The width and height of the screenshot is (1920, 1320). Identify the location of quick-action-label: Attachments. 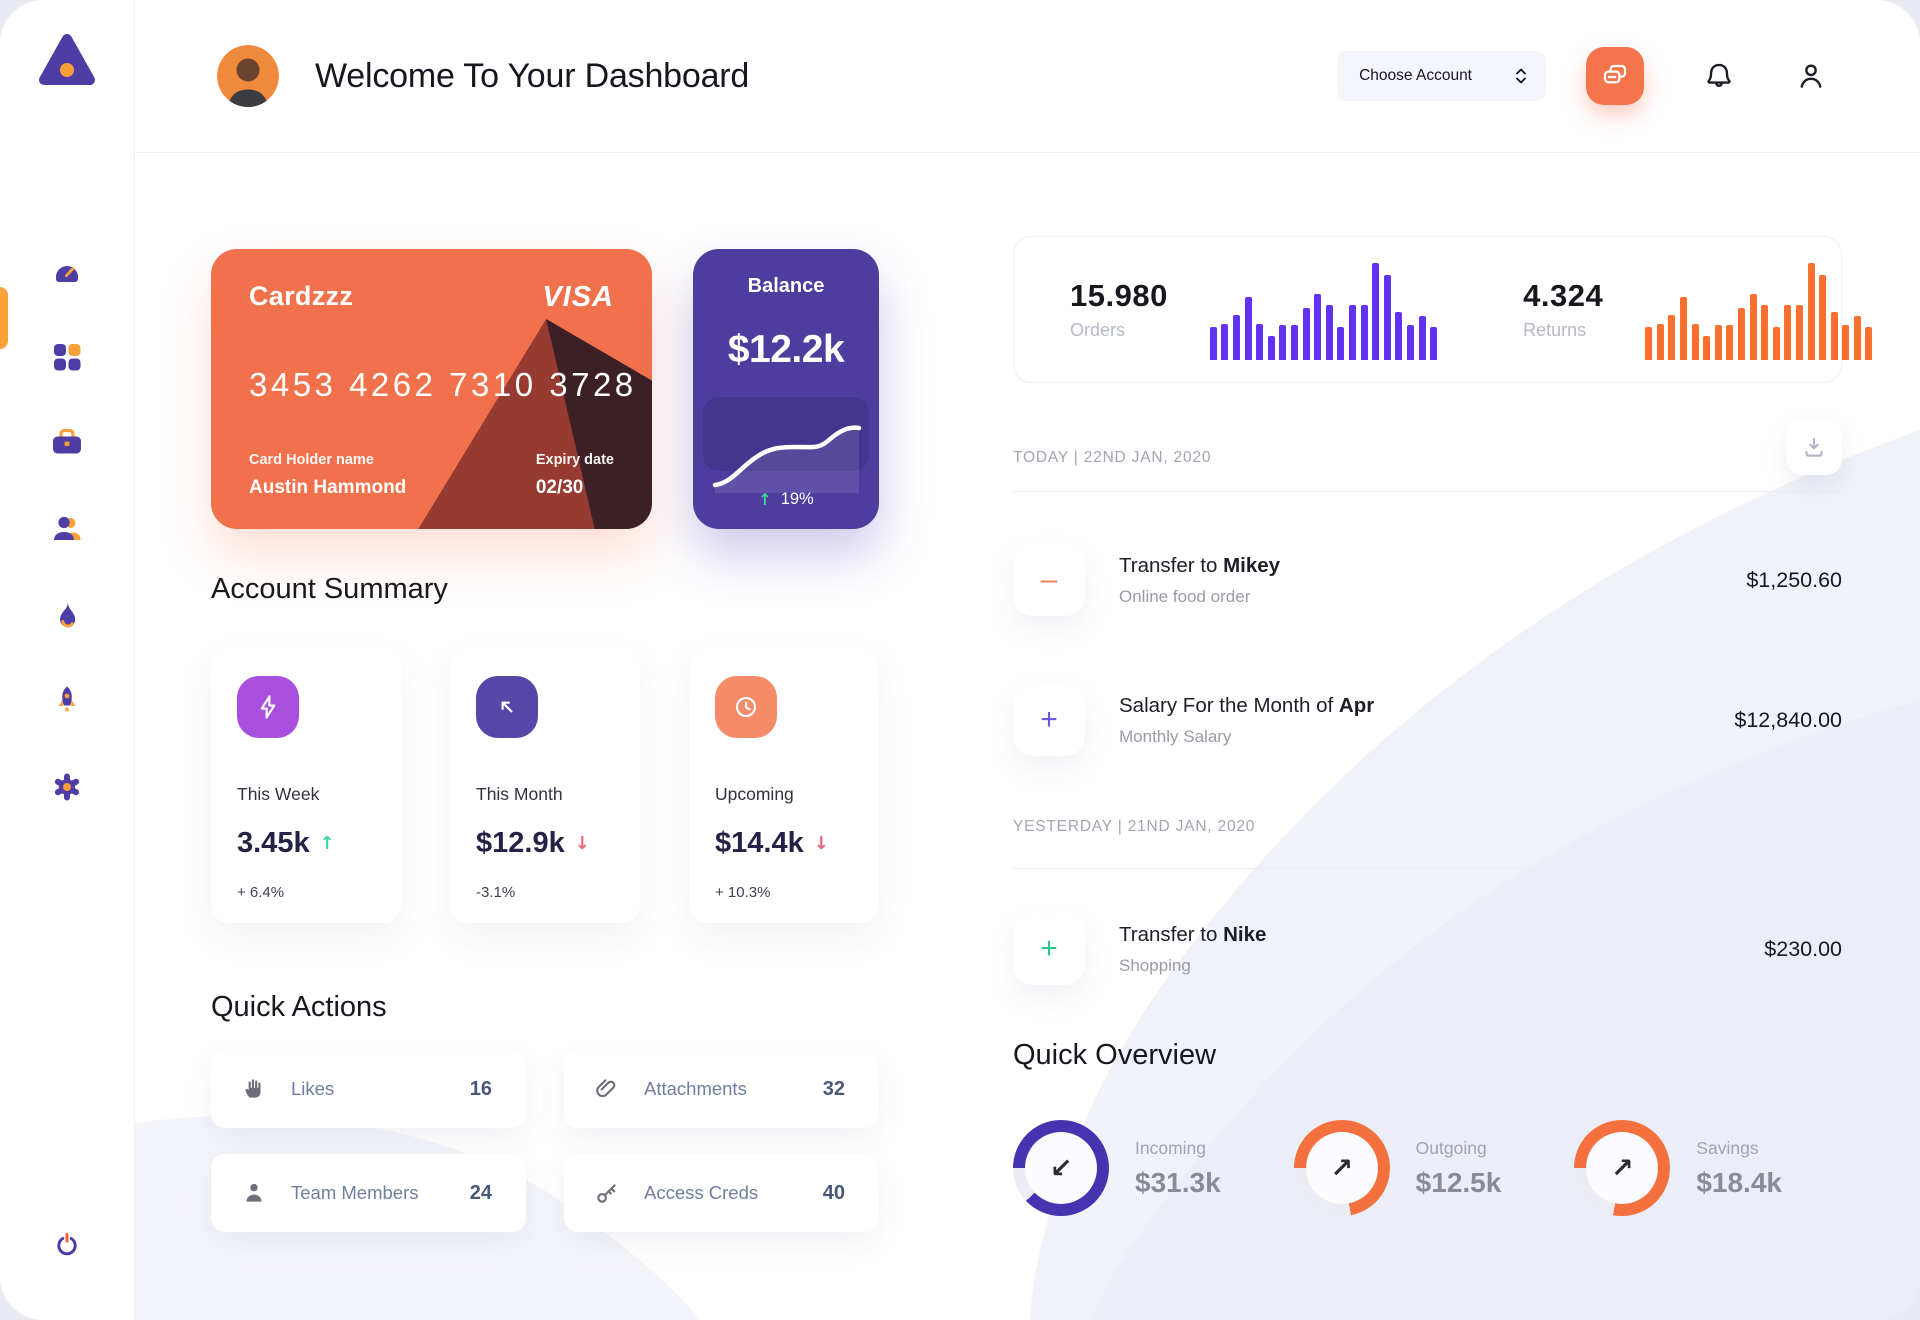
(695, 1088).